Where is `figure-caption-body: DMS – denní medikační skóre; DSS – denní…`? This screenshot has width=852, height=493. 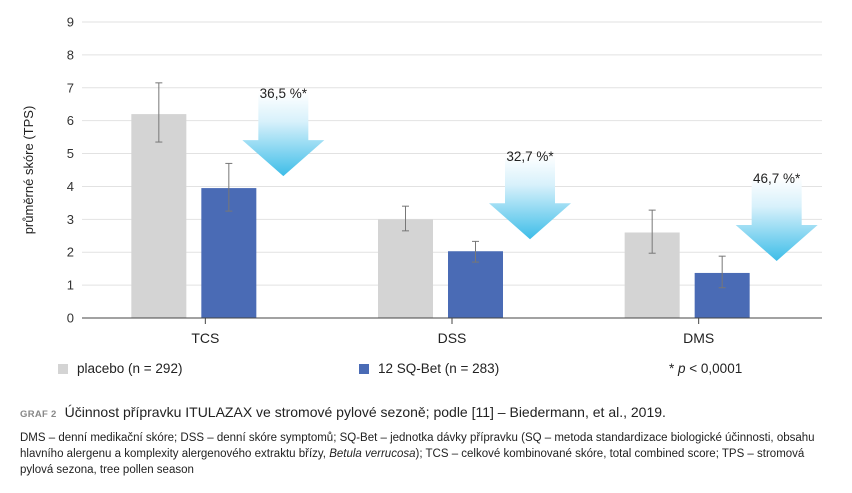 figure-caption-body: DMS – denní medikační skóre; DSS – denní… is located at coordinates (427, 454).